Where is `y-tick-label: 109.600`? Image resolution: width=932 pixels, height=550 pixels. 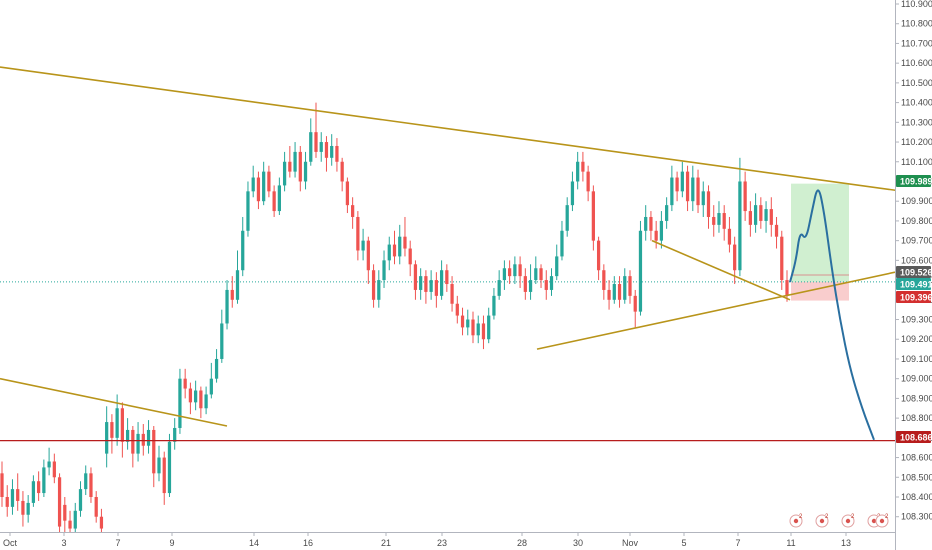 y-tick-label: 109.600 is located at coordinates (916, 260).